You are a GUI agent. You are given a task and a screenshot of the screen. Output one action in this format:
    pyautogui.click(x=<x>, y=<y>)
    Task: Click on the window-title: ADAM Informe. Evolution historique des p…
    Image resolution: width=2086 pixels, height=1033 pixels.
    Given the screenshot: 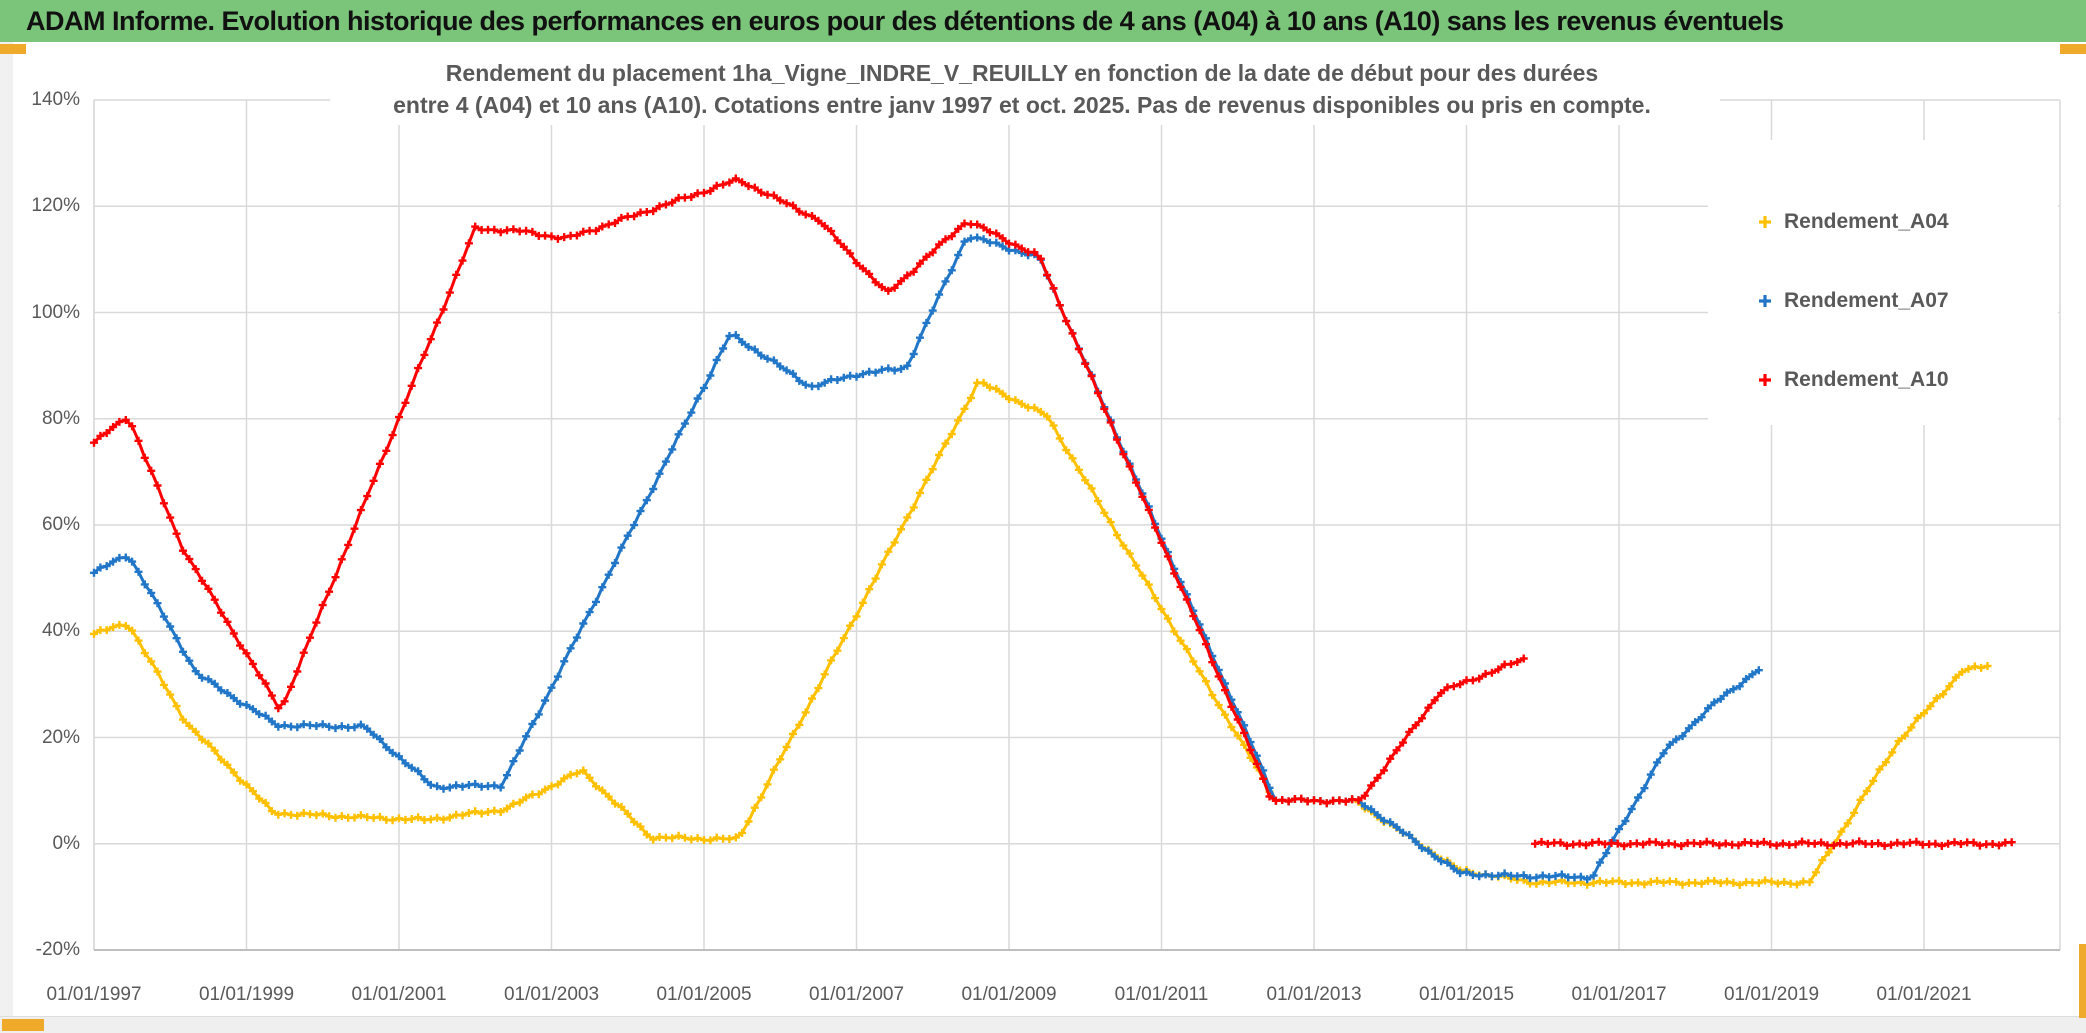 What is the action you would take?
    pyautogui.click(x=905, y=20)
    